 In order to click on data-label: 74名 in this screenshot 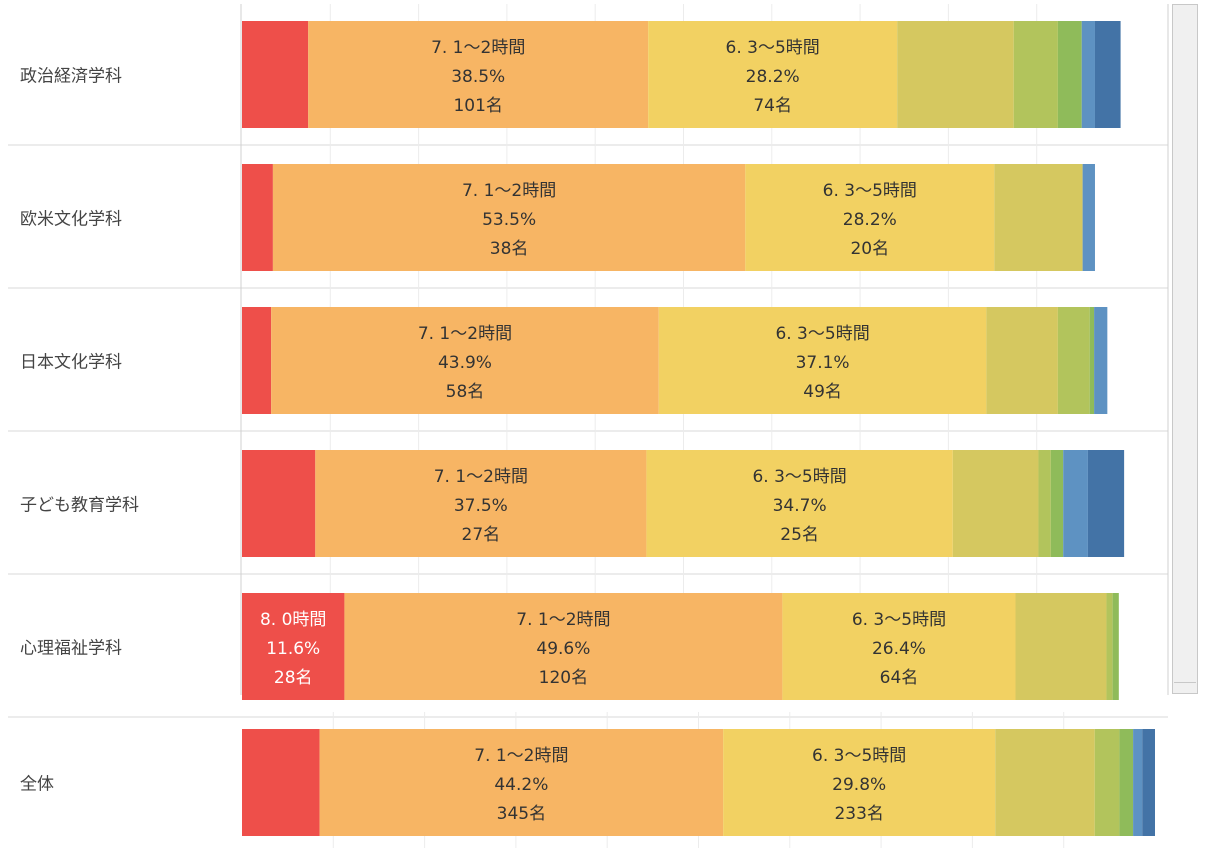, I will do `click(772, 106)`.